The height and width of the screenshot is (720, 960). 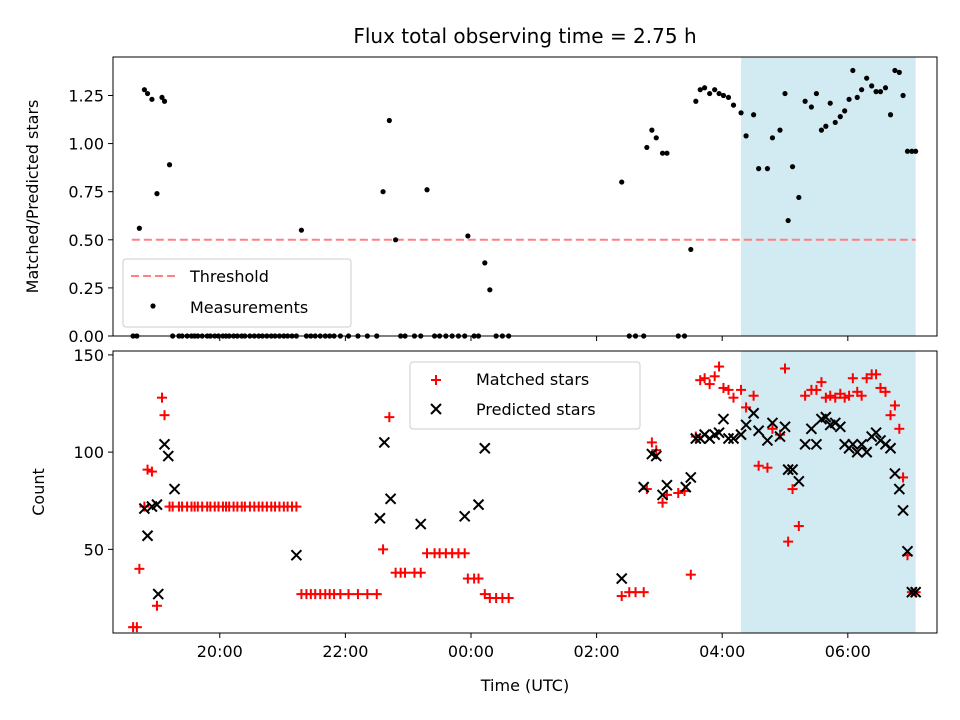 I want to click on count-y-ticks: 50 100 150, so click(x=93, y=452).